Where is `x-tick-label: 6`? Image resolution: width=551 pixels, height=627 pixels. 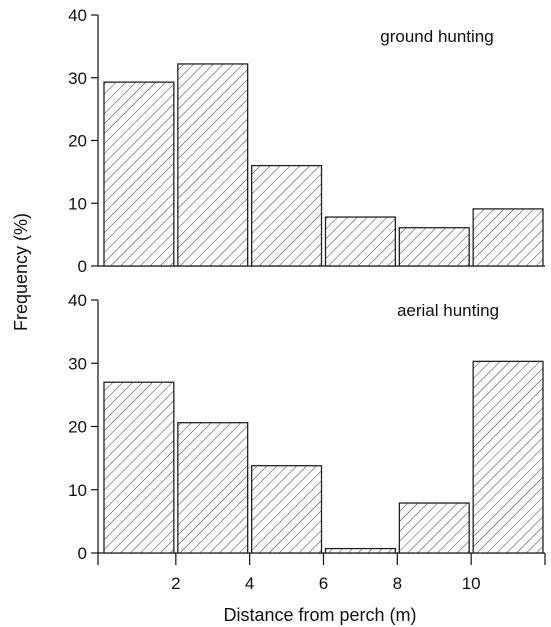
x-tick-label: 6 is located at coordinates (323, 583).